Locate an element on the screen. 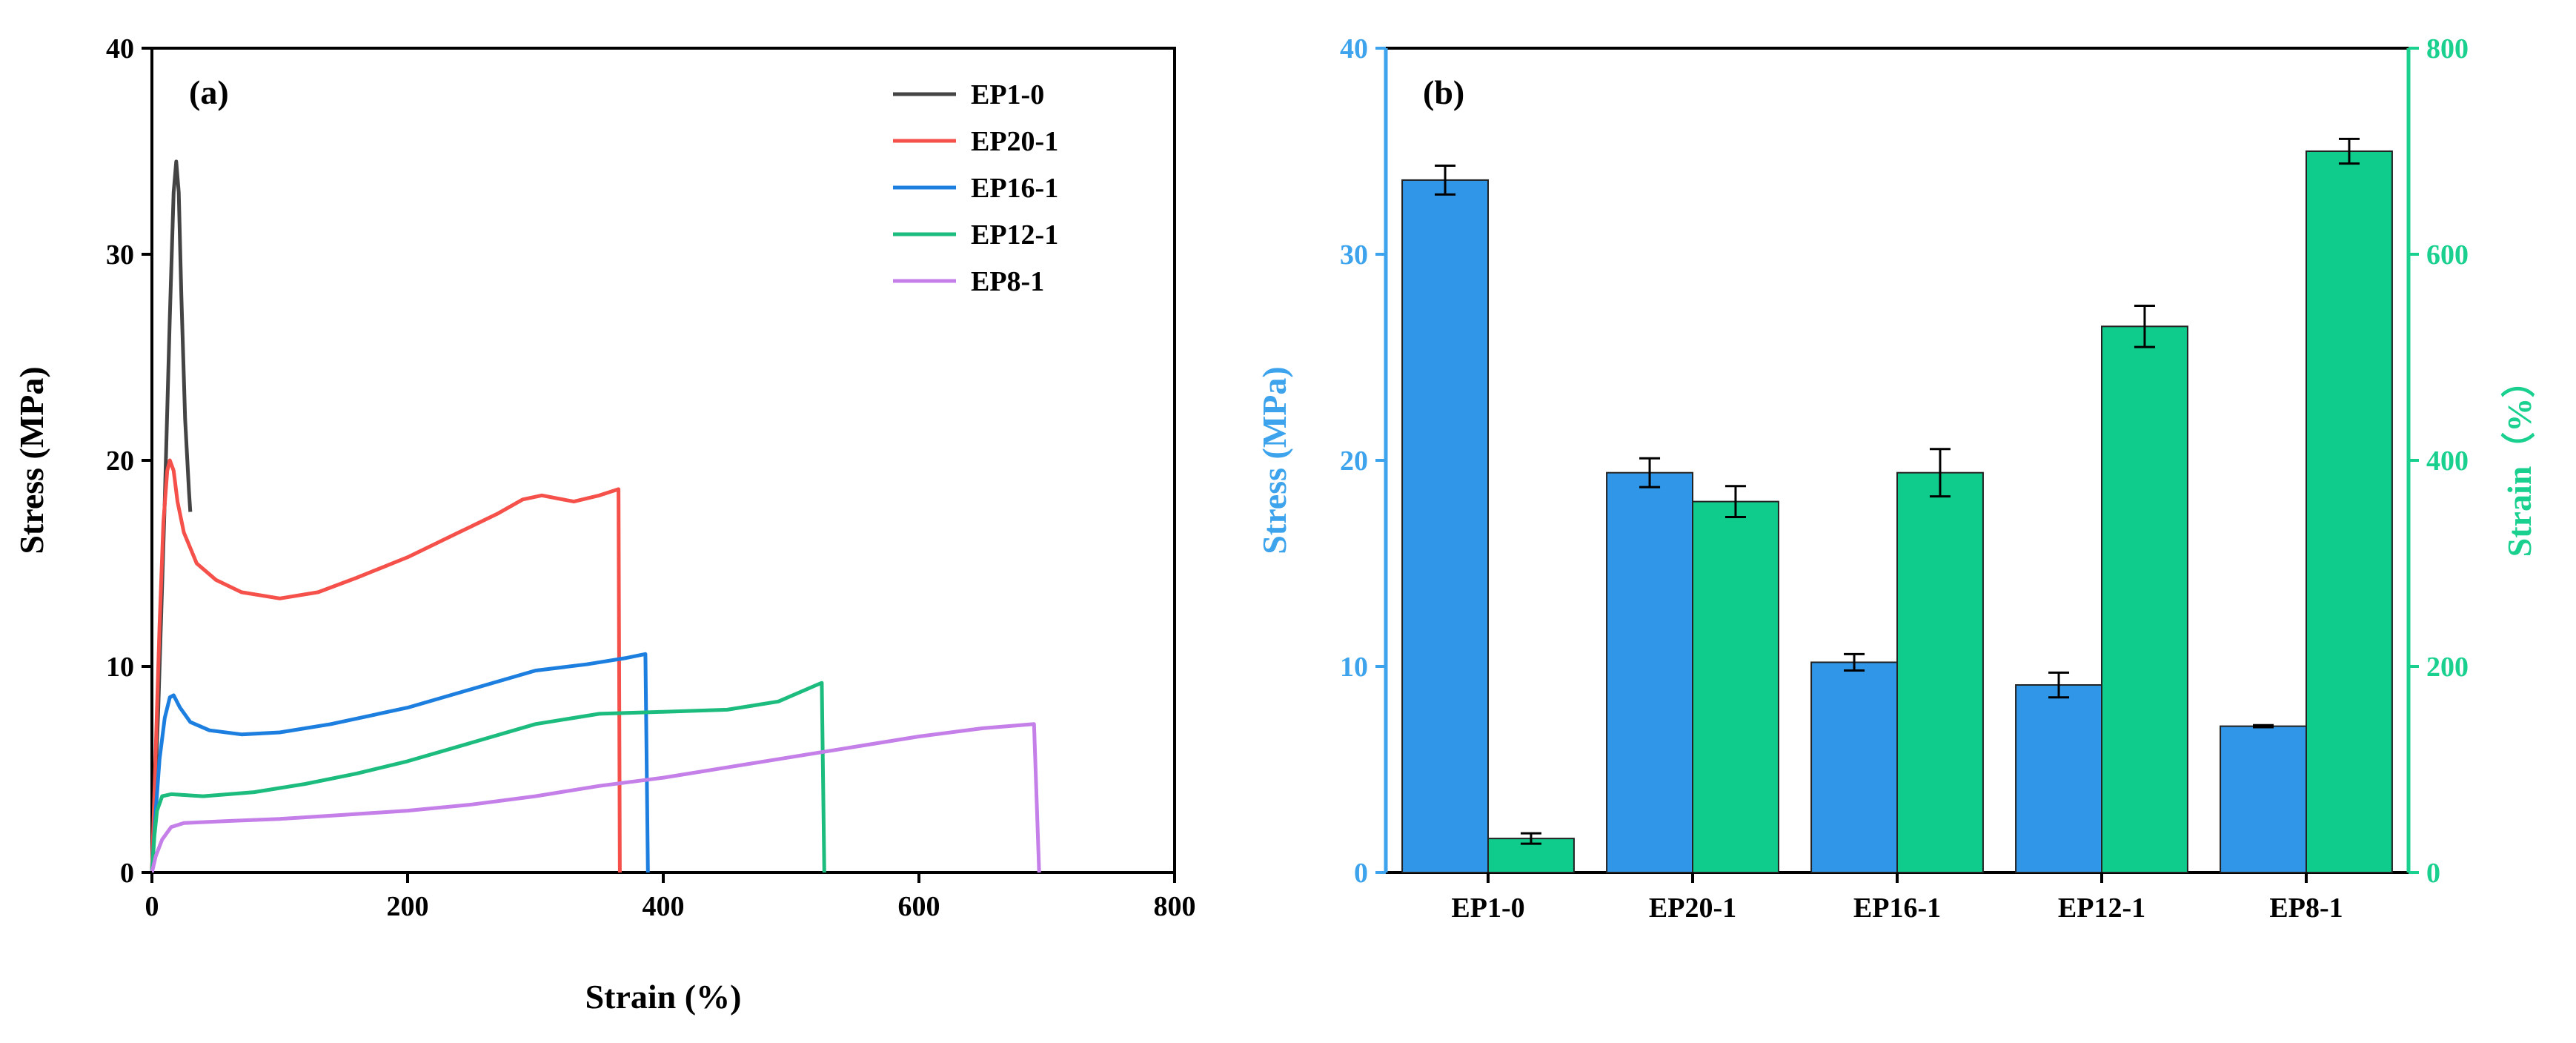  panel-a-x-axis-title: Strain (%) is located at coordinates (663, 997).